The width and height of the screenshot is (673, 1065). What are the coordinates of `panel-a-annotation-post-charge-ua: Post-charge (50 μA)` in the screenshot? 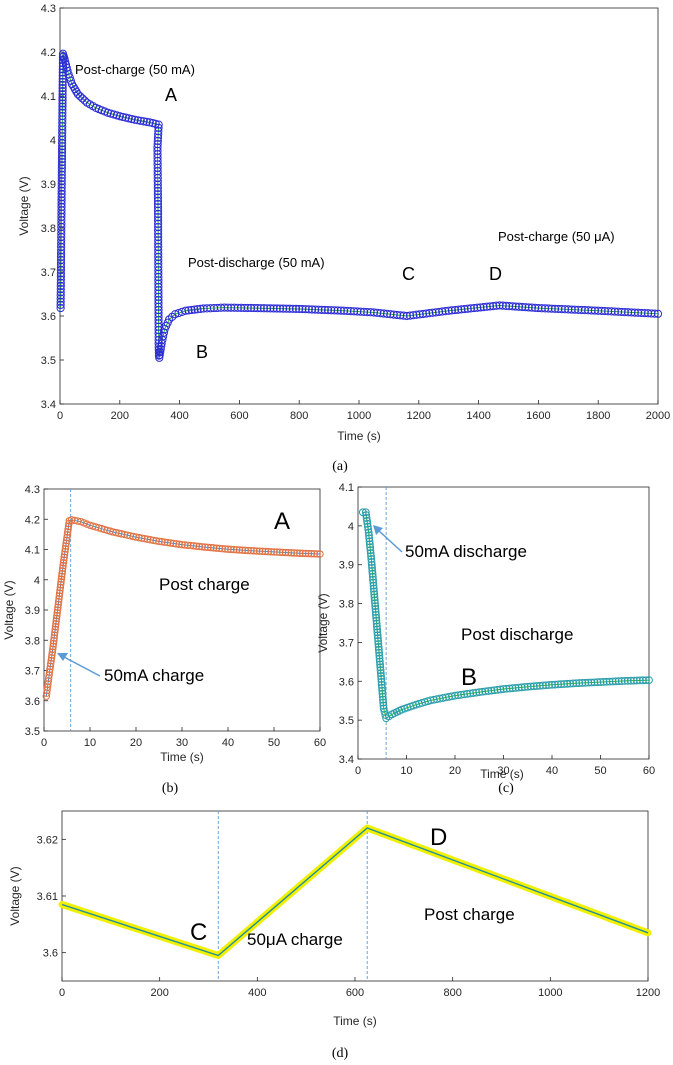 It's located at (556, 236).